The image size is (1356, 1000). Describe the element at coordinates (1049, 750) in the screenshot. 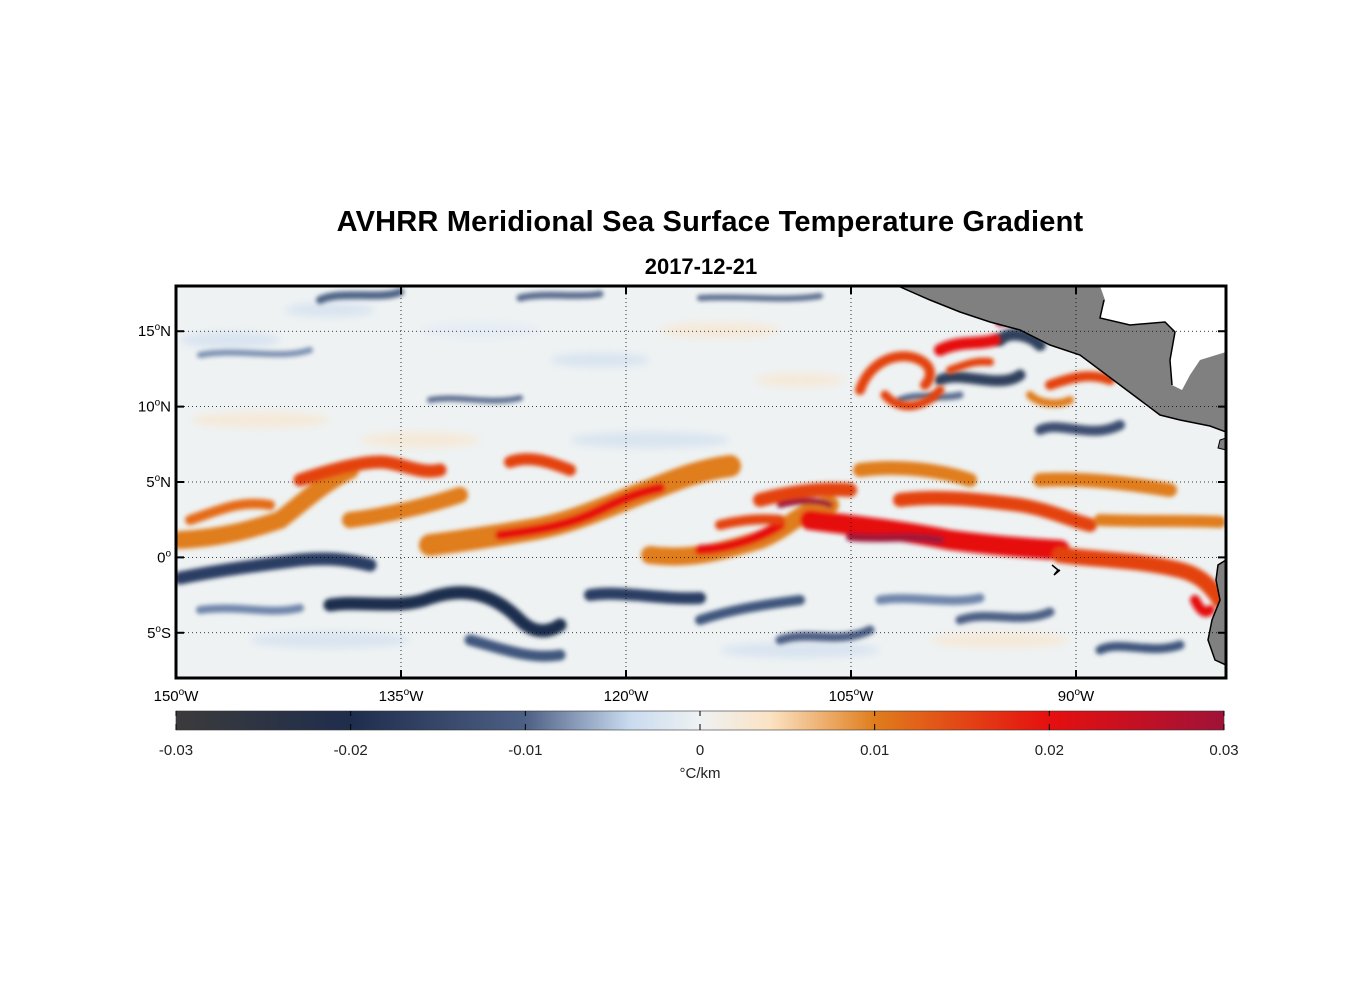

I see `colorbar-tick-label: 0.02` at that location.